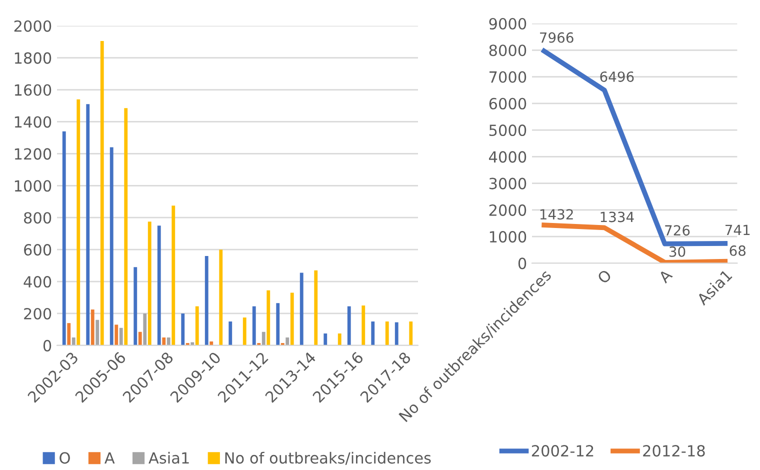 Image resolution: width=760 pixels, height=470 pixels. I want to click on y-tick-label: 400, so click(38, 282).